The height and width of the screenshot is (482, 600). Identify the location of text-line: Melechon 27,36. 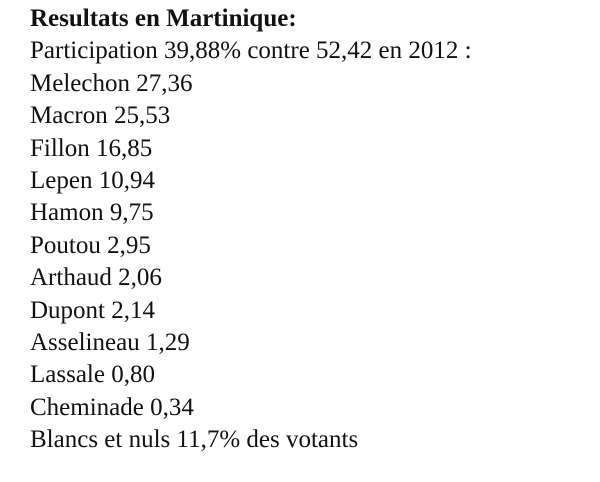
(111, 83).